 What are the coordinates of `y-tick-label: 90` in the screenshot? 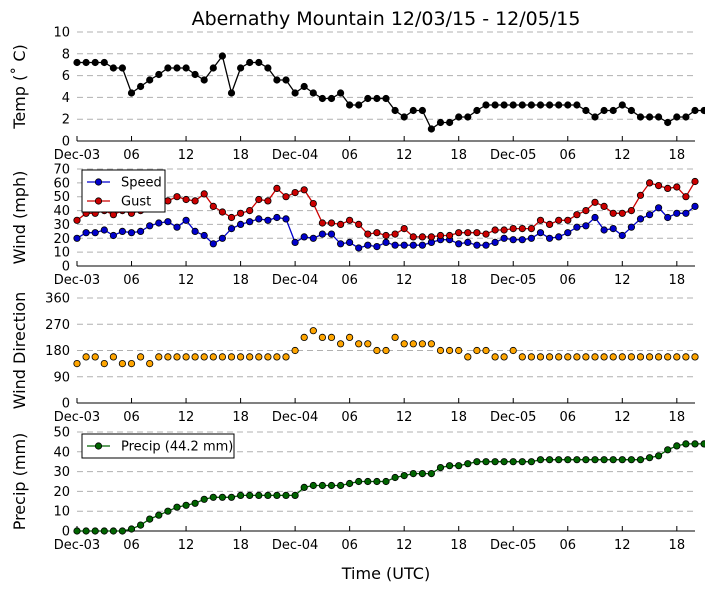 It's located at (61, 377).